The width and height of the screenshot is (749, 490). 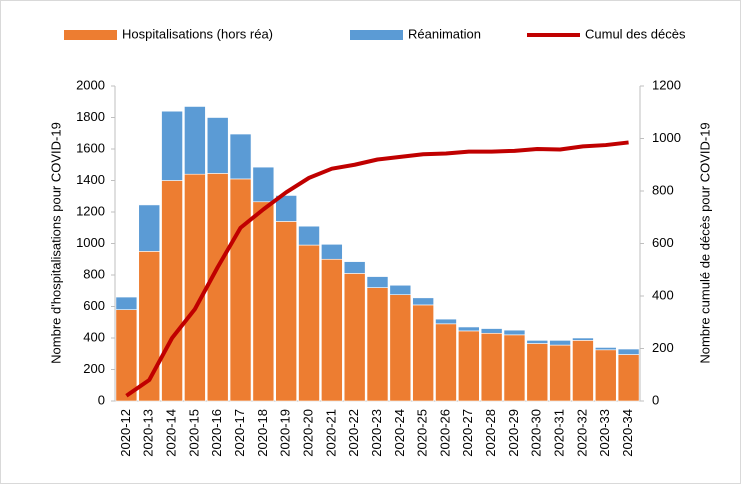 What do you see at coordinates (262, 433) in the screenshot?
I see `x-tick-label: 2020-18` at bounding box center [262, 433].